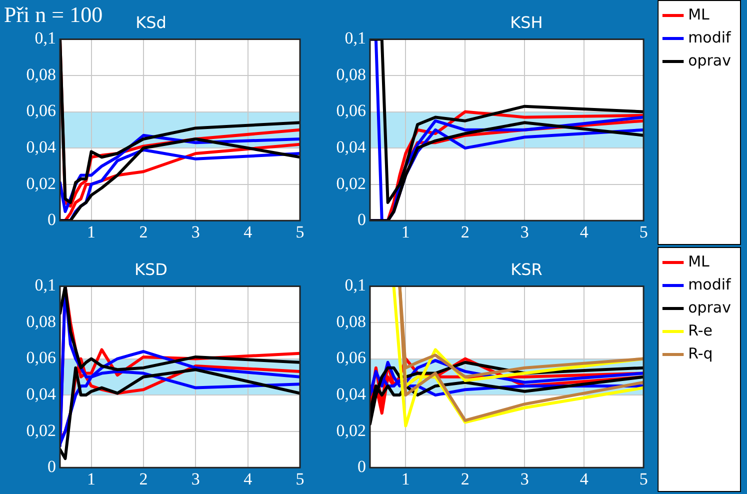 The width and height of the screenshot is (747, 494). Describe the element at coordinates (700, 353) in the screenshot. I see `legend-label: R-q` at that location.